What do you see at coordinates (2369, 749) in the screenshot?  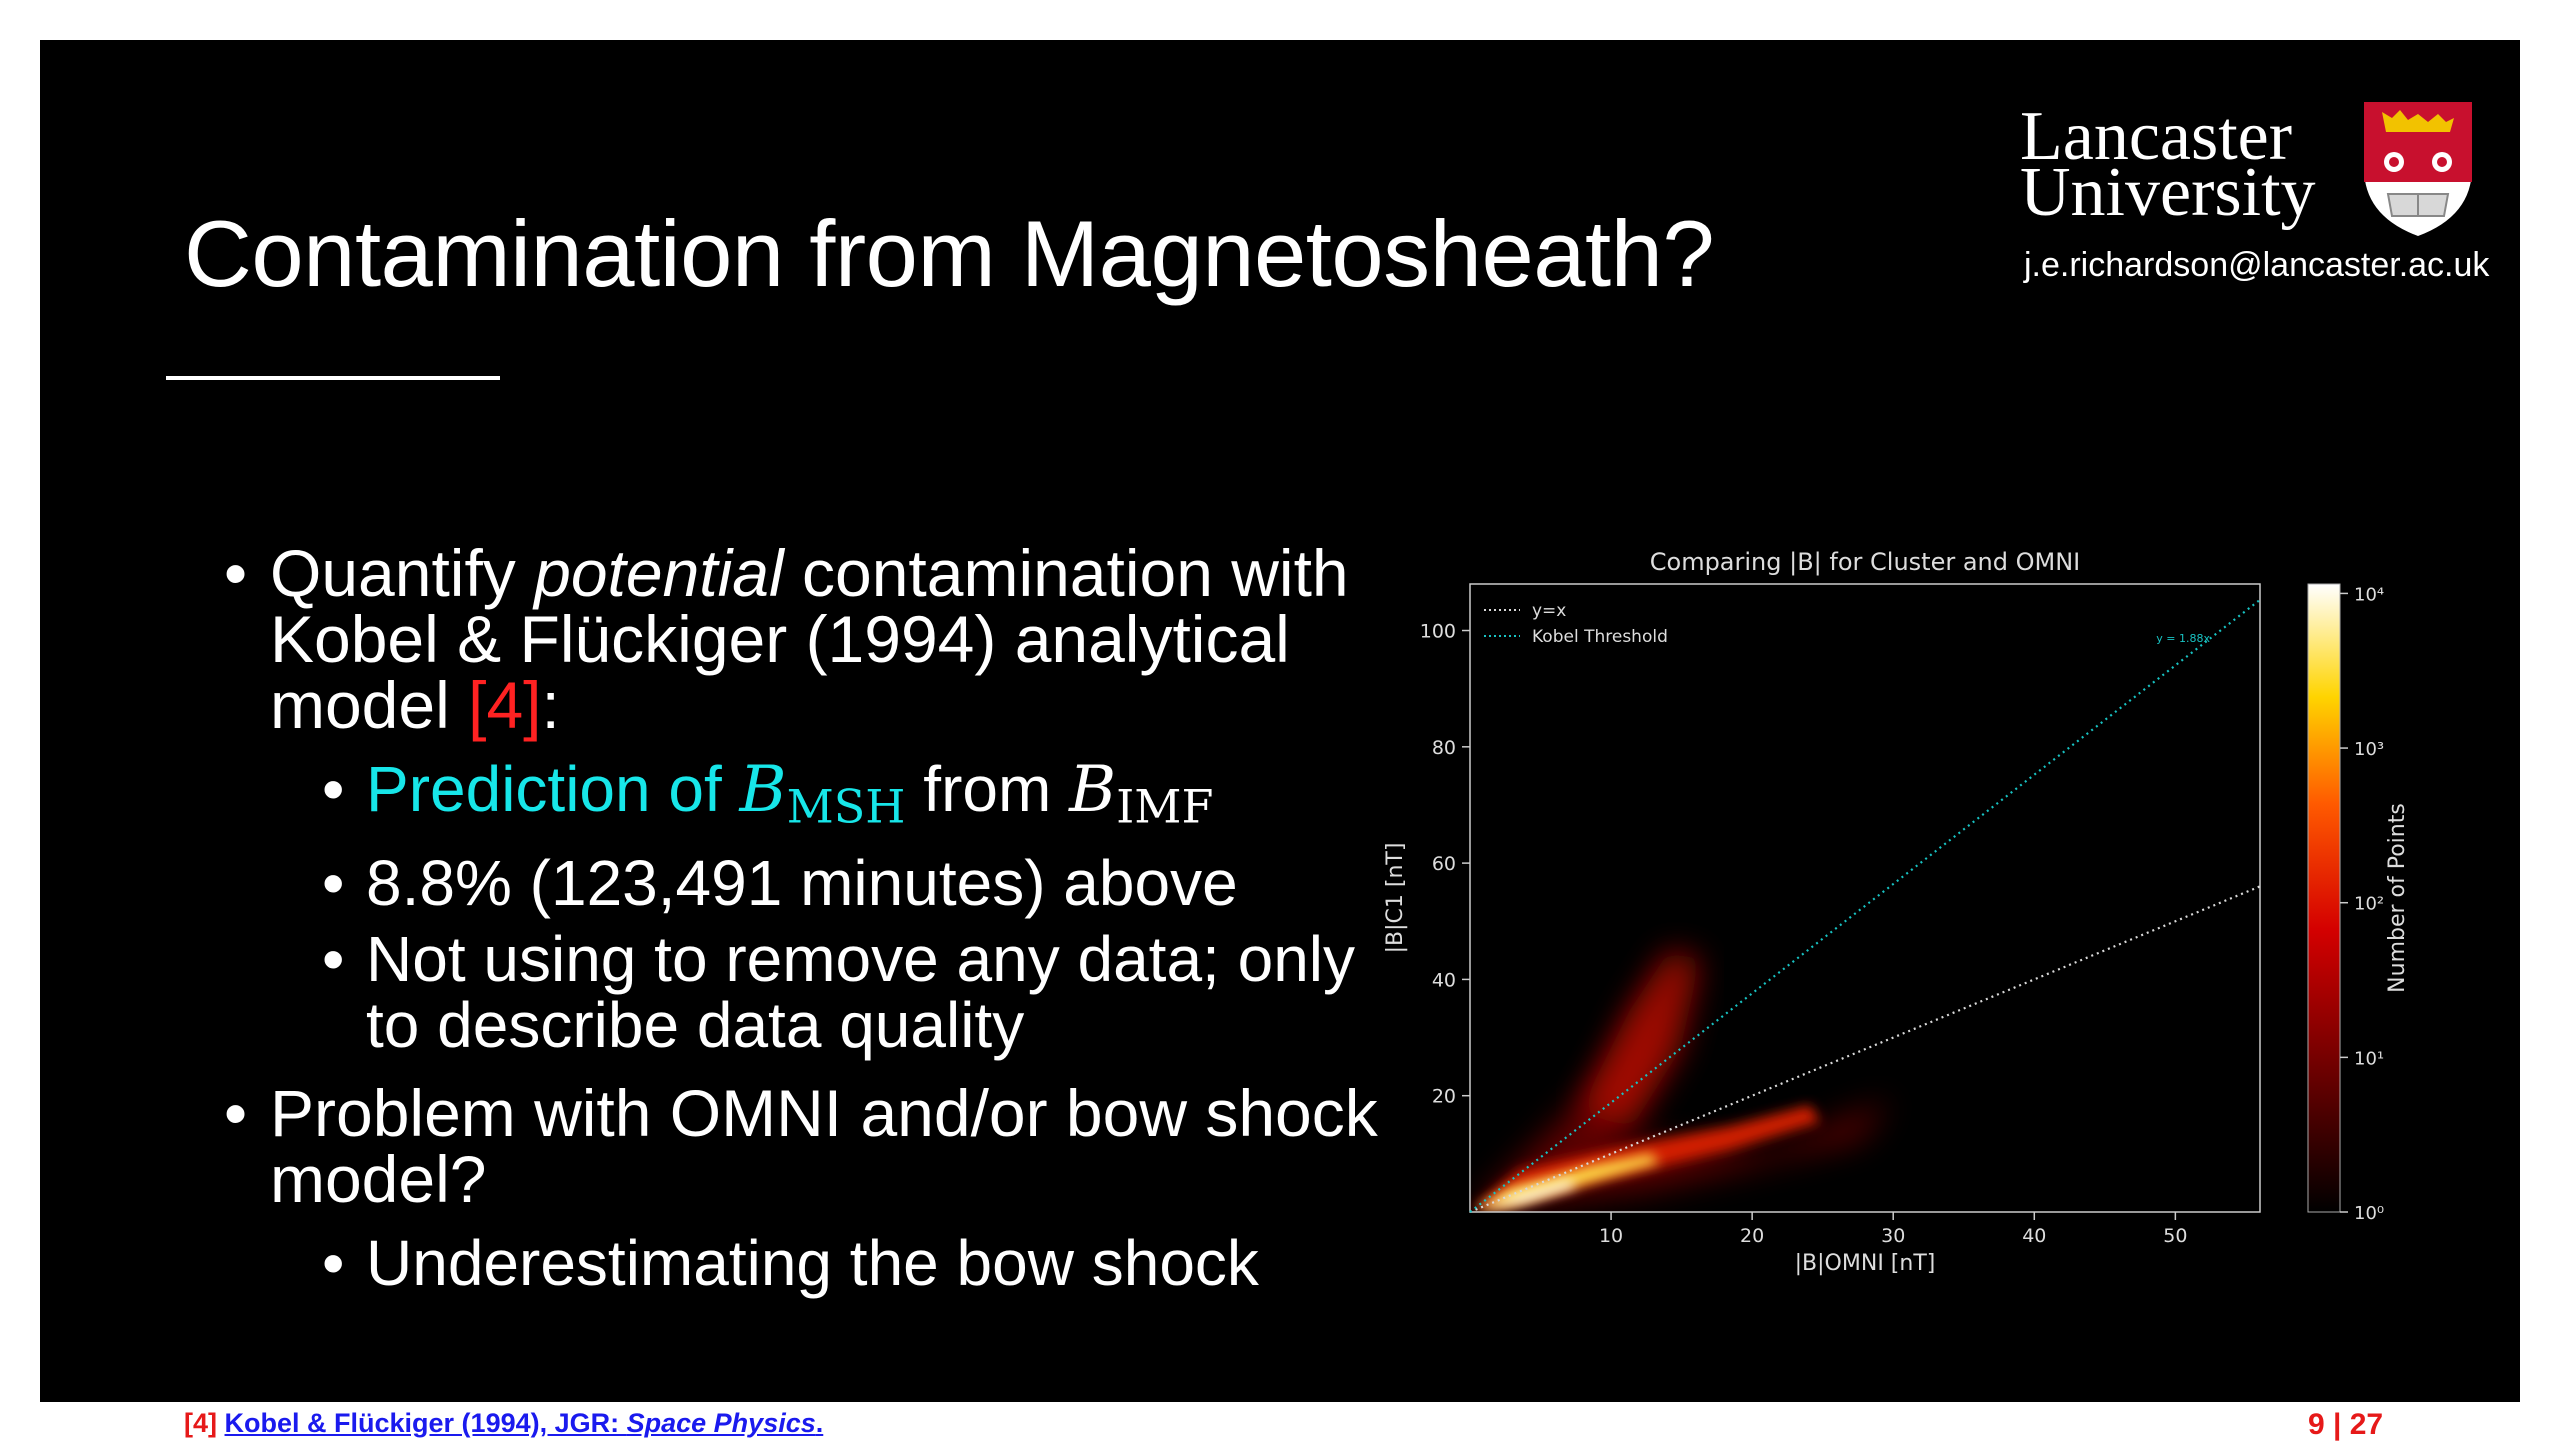 I see `colorbar-tick-label: 10³` at bounding box center [2369, 749].